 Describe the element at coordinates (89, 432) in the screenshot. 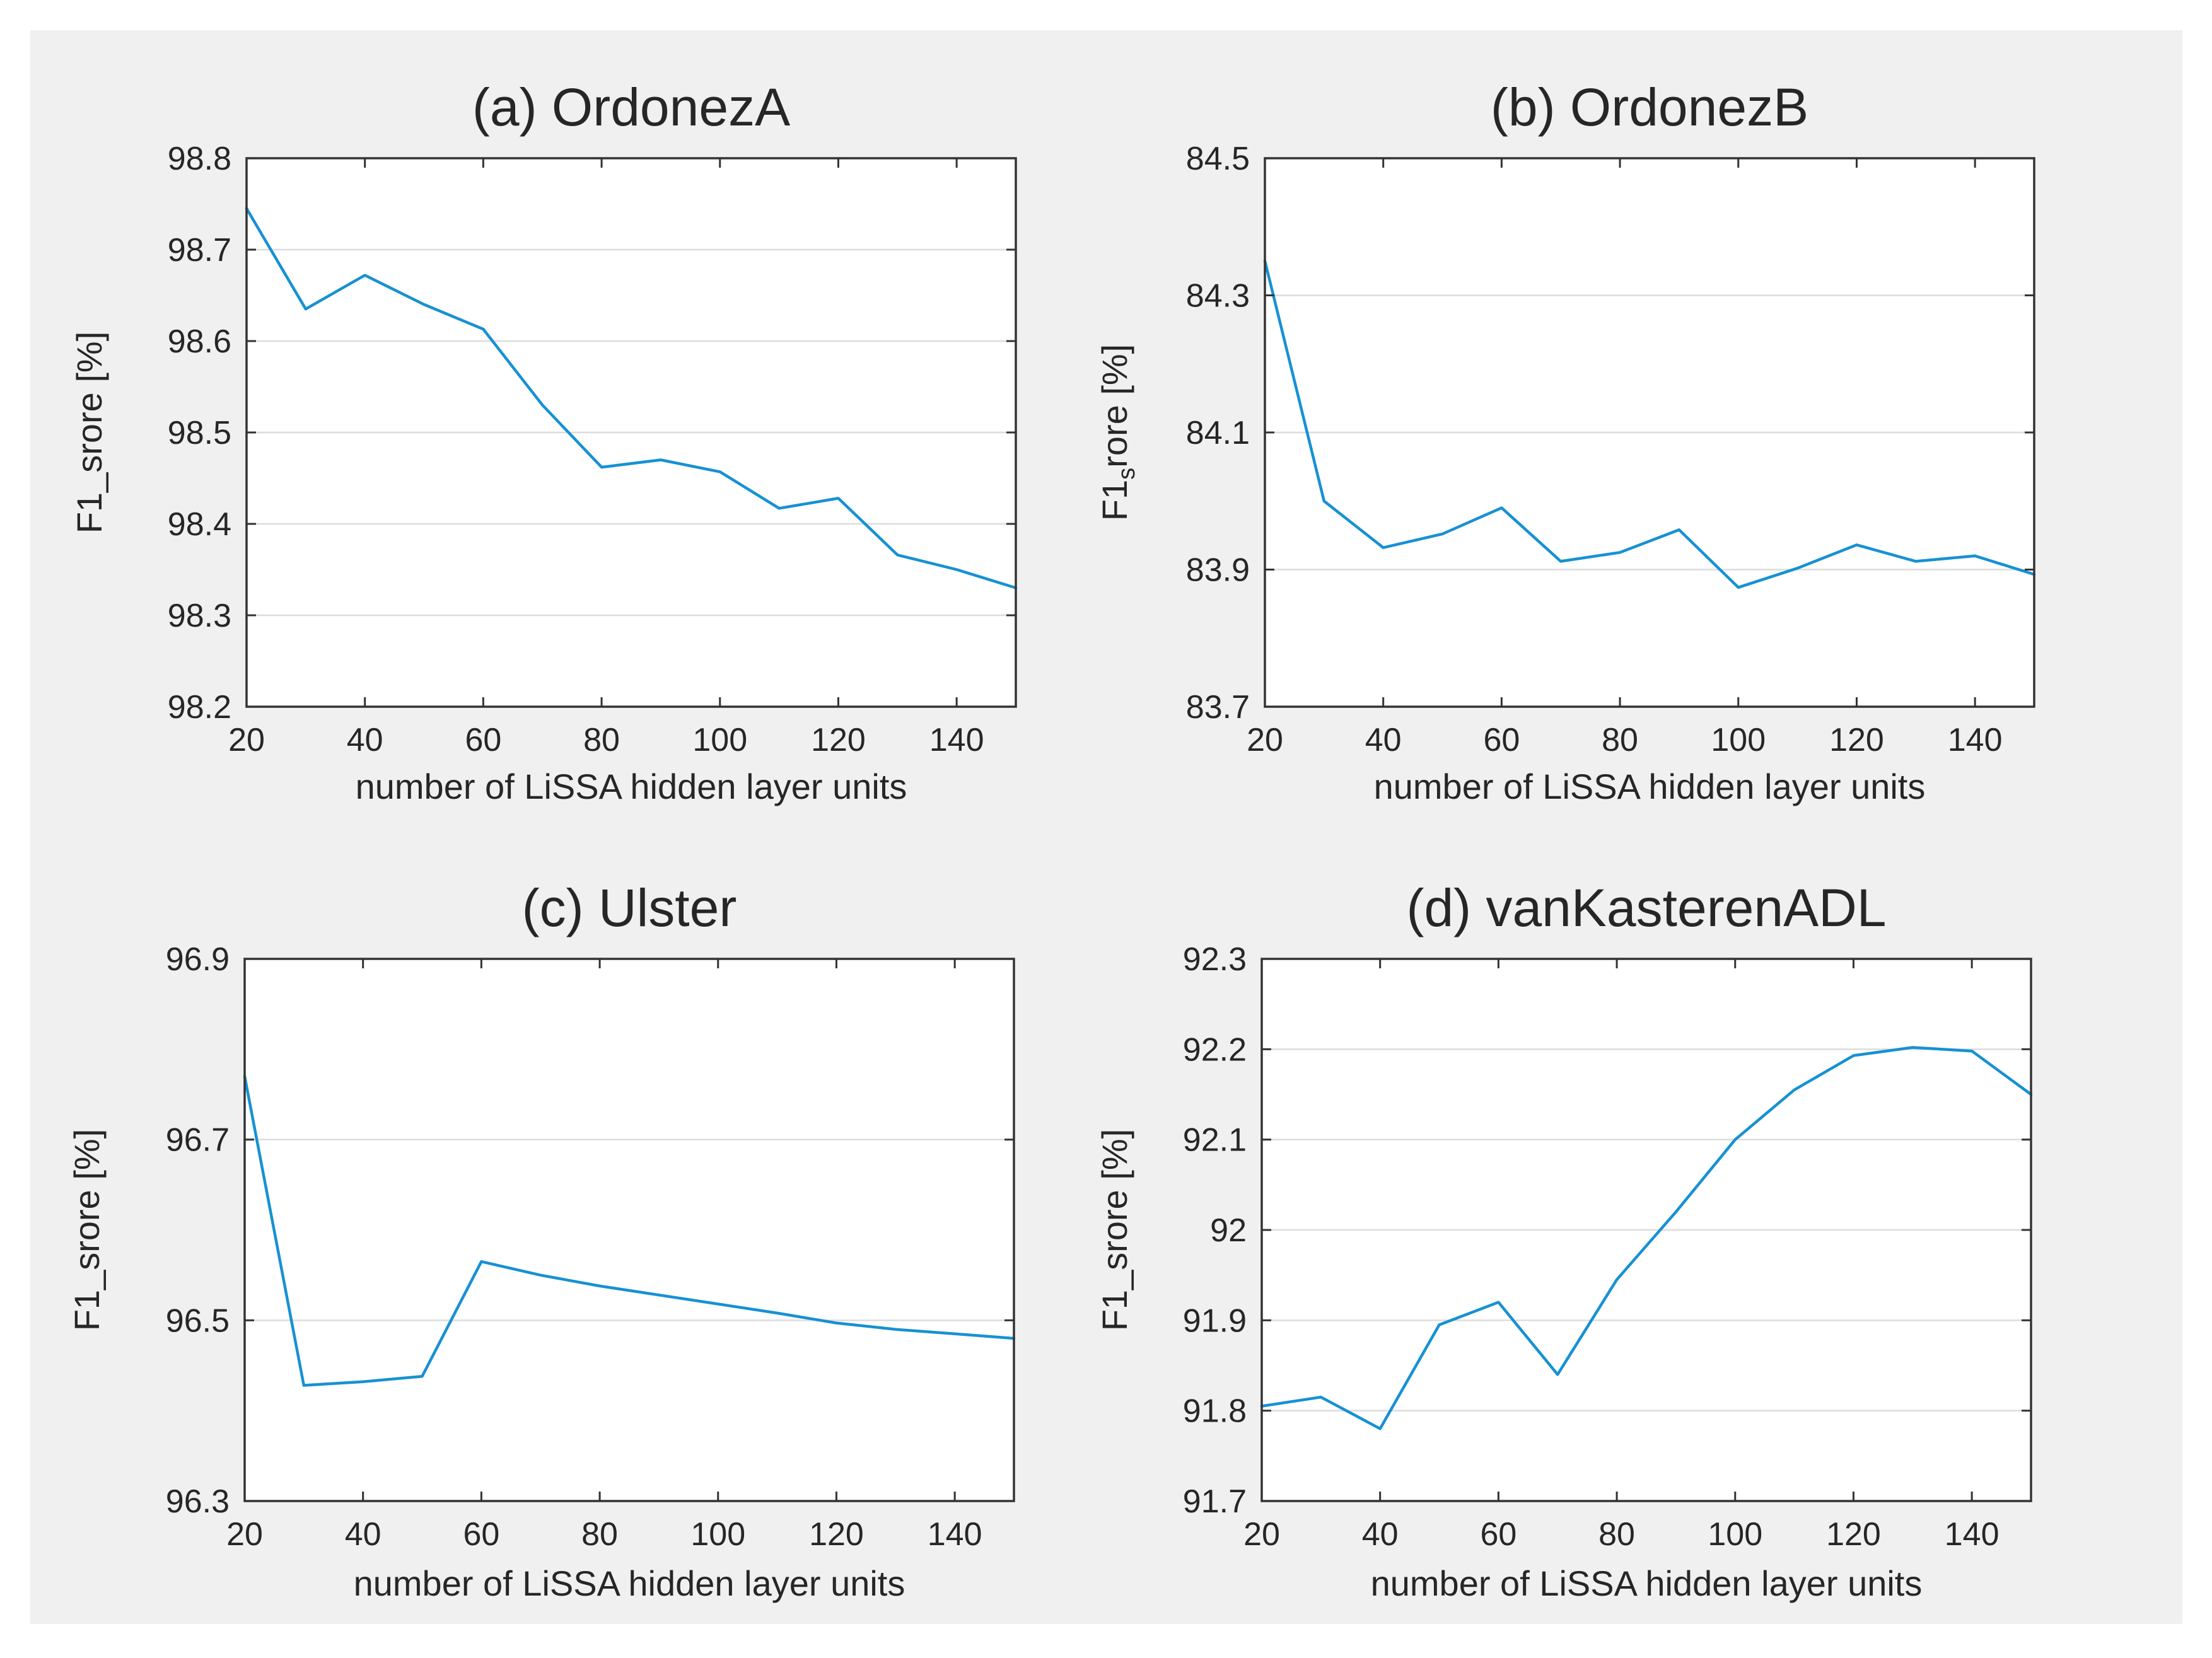

I see `subplot-a-ylabel: F1_srore [%]` at that location.